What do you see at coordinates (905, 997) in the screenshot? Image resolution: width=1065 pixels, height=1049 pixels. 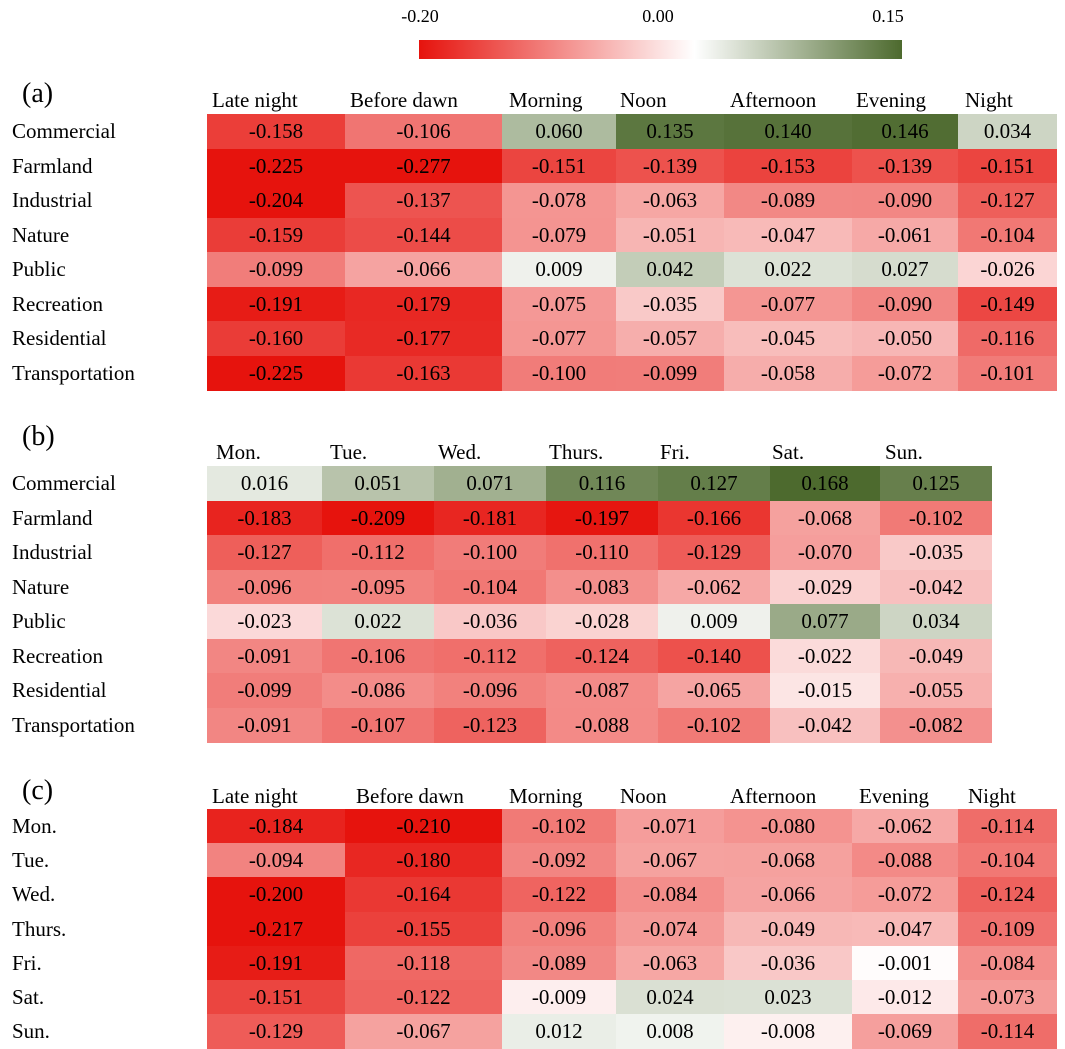 I see `heatmap-cell: -0.012` at bounding box center [905, 997].